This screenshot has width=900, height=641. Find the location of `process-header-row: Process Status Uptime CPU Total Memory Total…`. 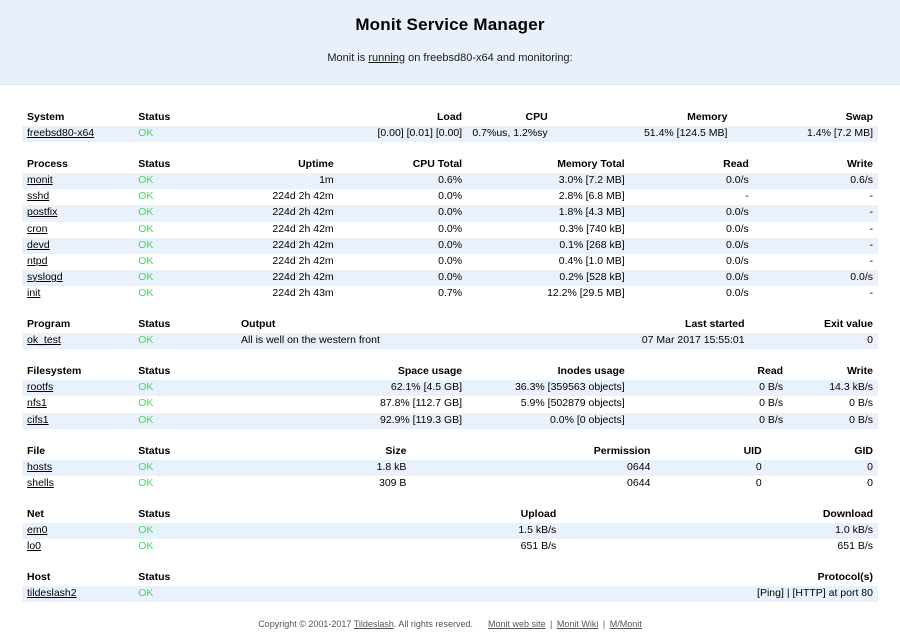

process-header-row: Process Status Uptime CPU Total Memory Total… is located at coordinates (450, 164).